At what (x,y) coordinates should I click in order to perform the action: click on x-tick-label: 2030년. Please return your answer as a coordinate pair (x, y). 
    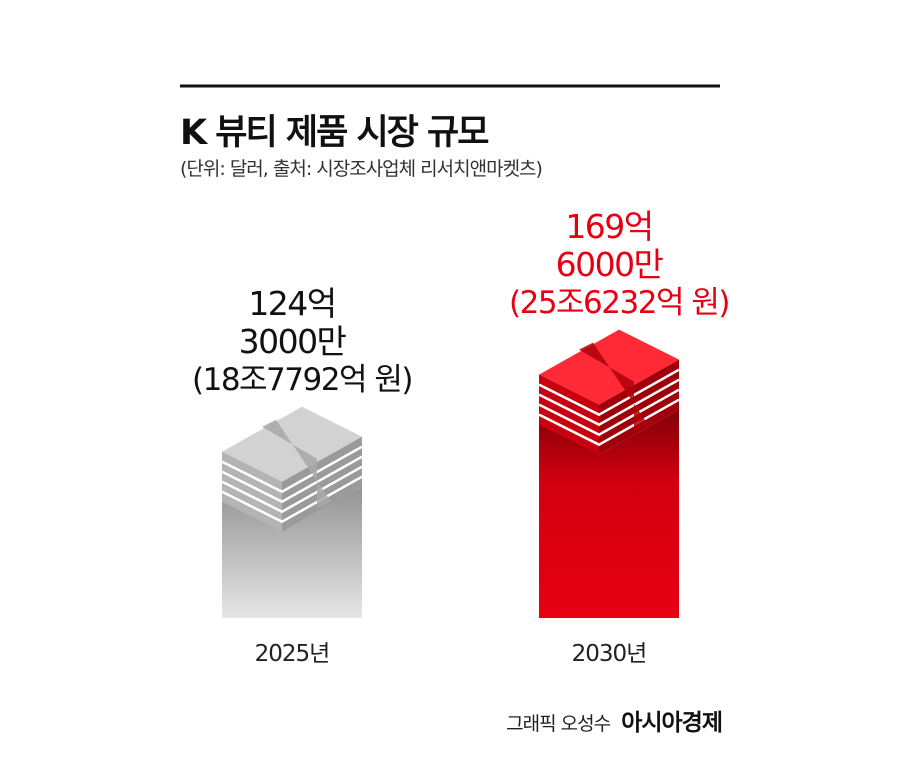
    Looking at the image, I should click on (609, 654).